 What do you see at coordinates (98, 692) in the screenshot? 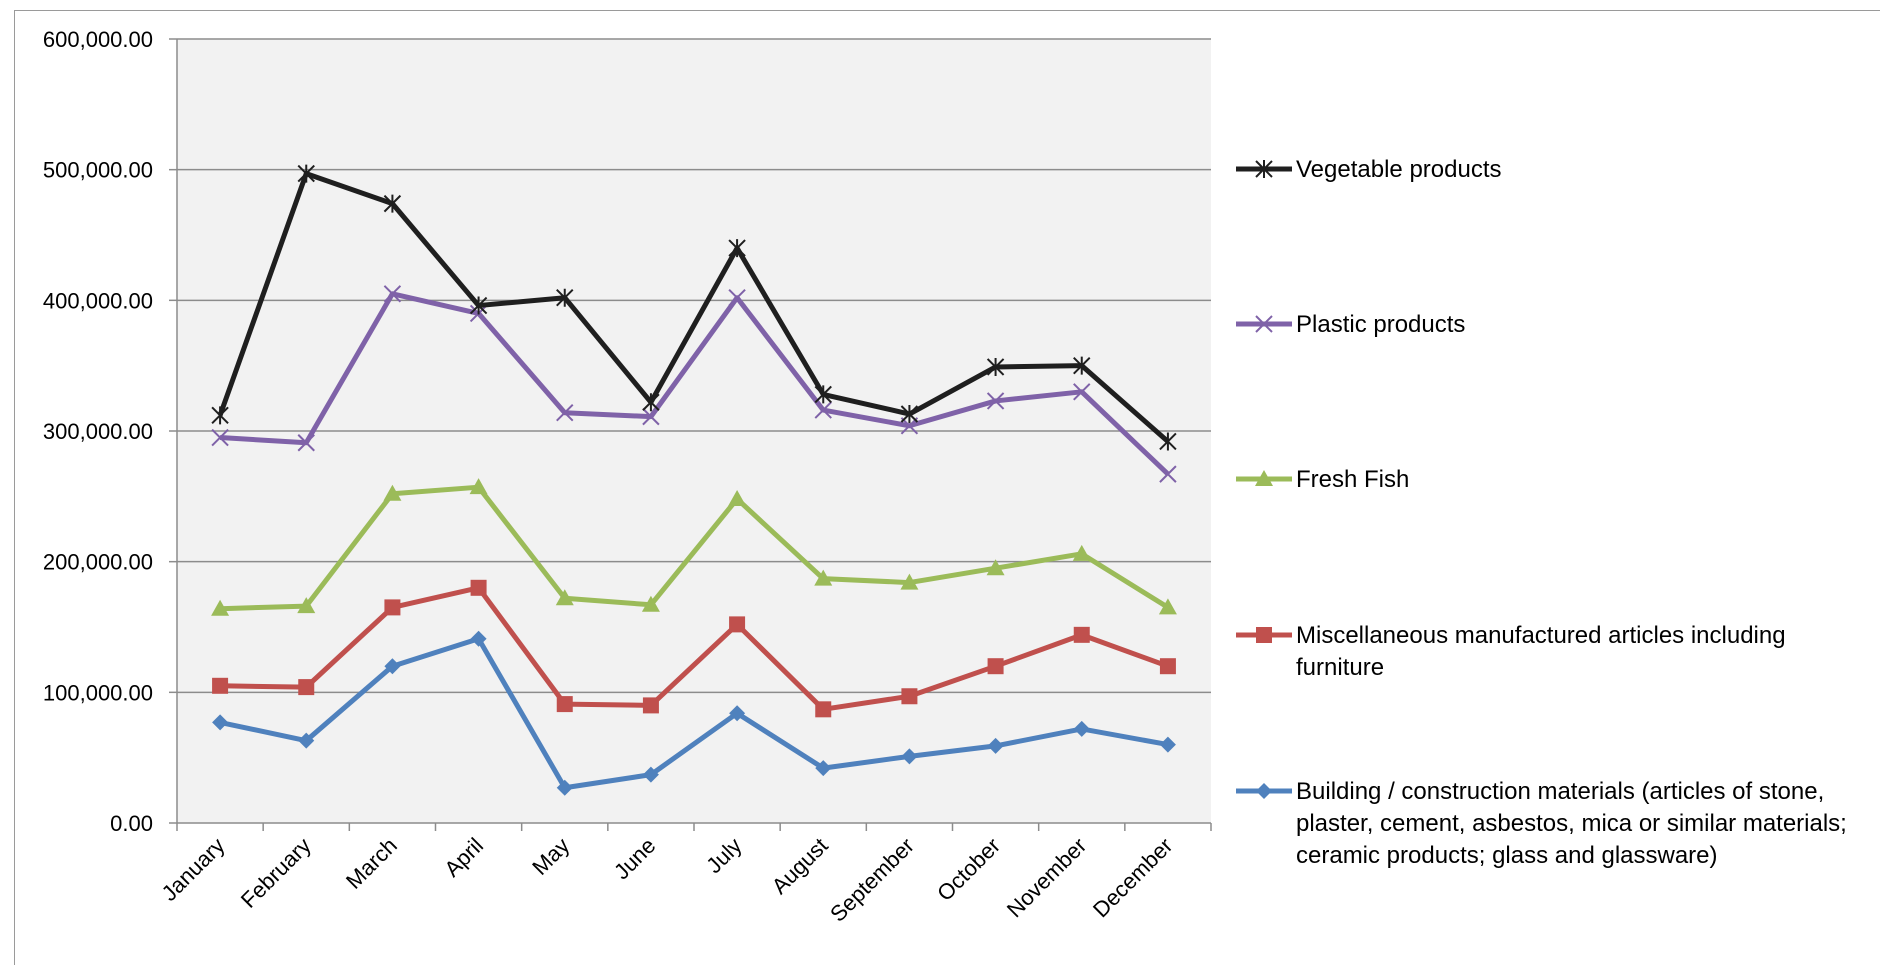
I see `y-tick-label: 100,000.00` at bounding box center [98, 692].